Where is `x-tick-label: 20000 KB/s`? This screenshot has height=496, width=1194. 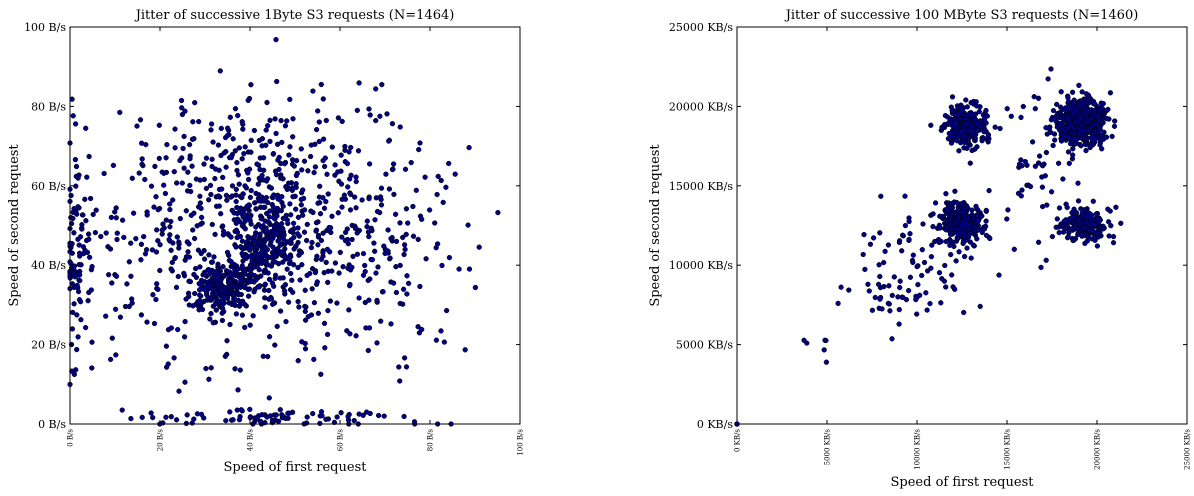
x-tick-label: 20000 KB/s is located at coordinates (1098, 449).